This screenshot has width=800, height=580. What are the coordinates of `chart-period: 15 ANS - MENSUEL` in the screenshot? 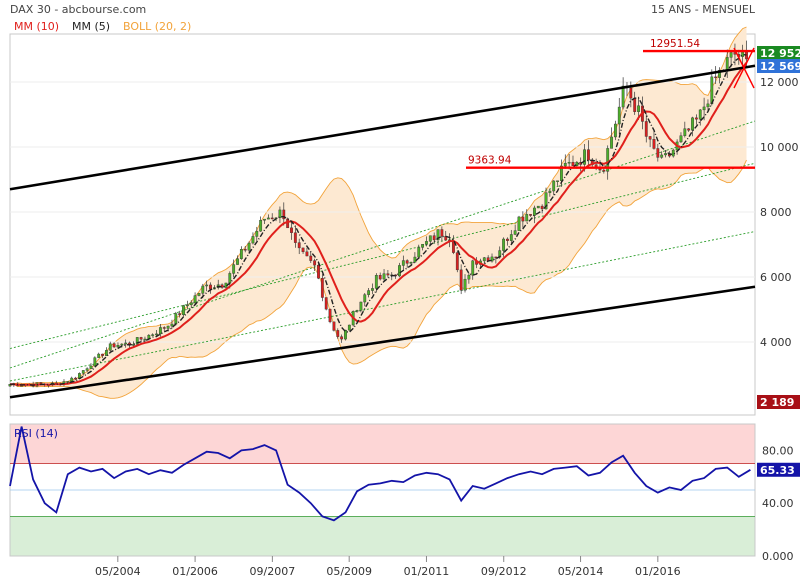 It's located at (703, 9).